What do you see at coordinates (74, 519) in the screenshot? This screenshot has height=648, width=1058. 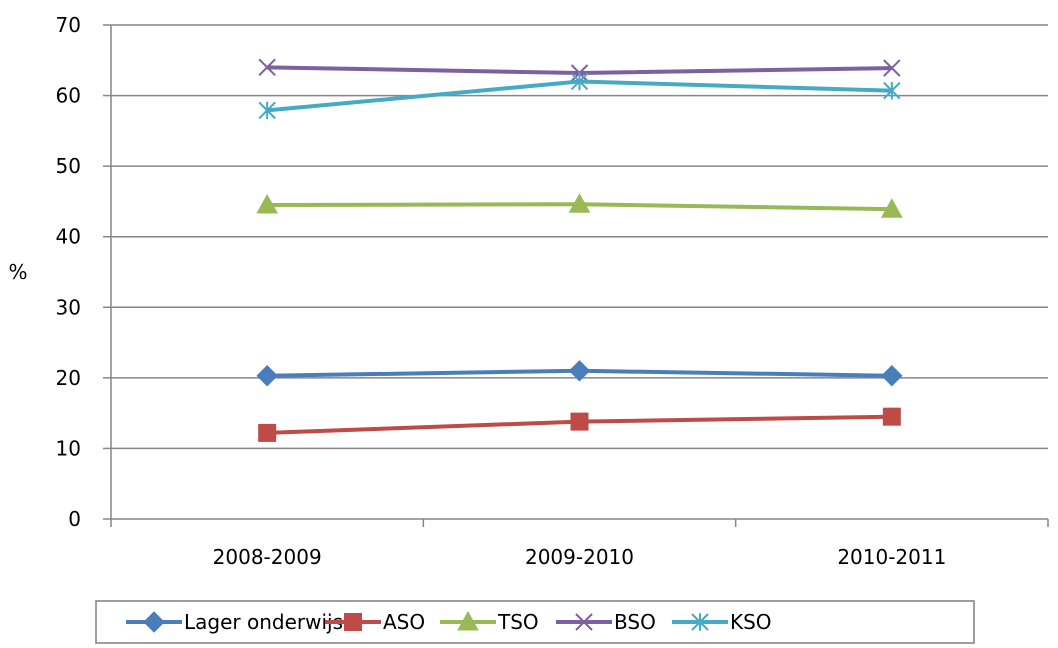 I see `y-tick-label: 0` at bounding box center [74, 519].